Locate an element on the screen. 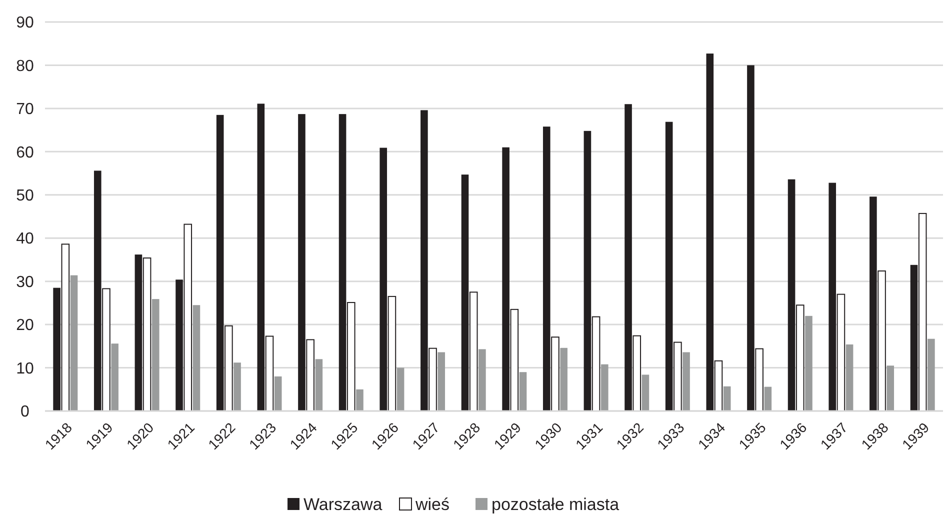 The height and width of the screenshot is (522, 947). y-tick-label: 80 is located at coordinates (25, 66).